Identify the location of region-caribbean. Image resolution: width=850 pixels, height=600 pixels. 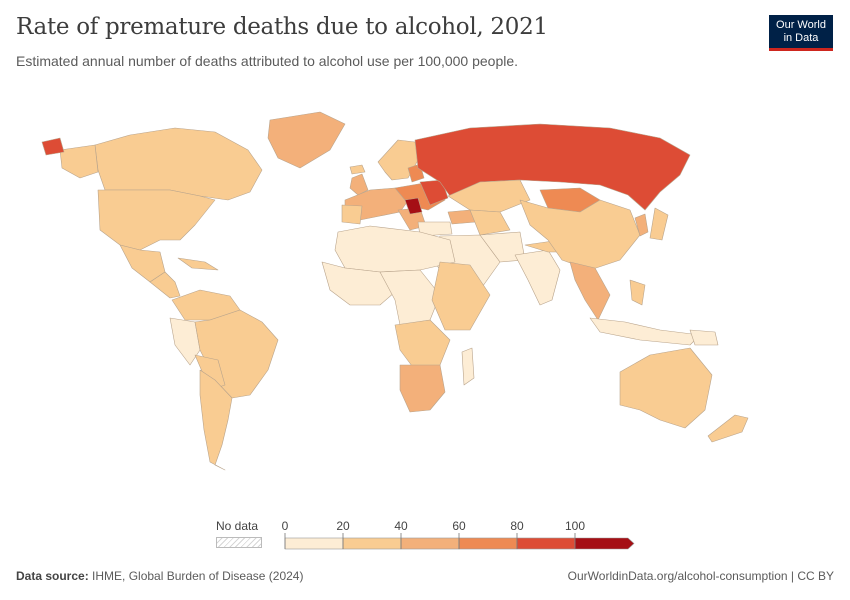
(198, 264).